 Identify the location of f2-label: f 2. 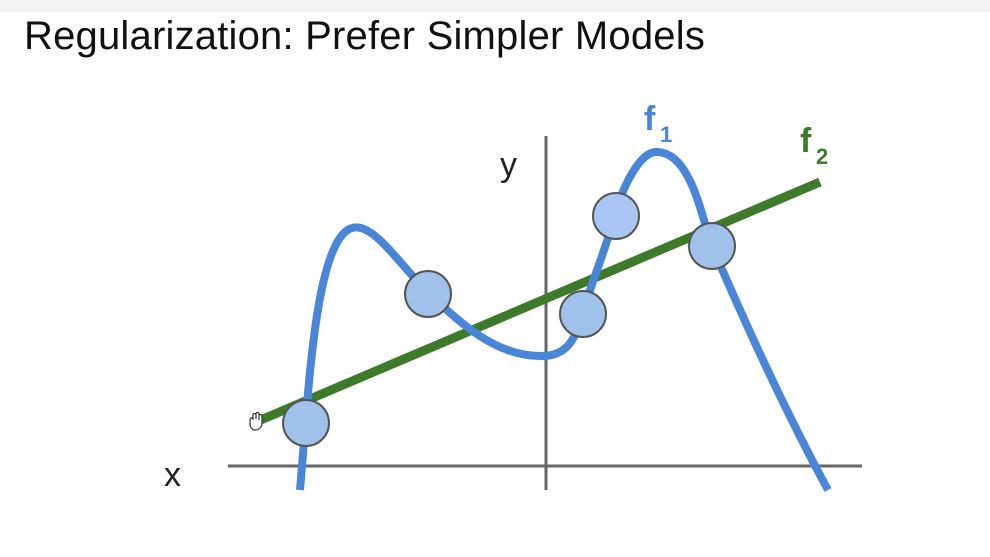
(814, 145).